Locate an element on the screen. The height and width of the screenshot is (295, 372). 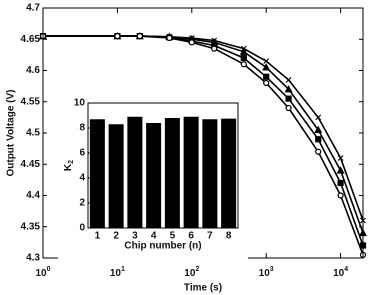
x-tick-label: 10² is located at coordinates (191, 272).